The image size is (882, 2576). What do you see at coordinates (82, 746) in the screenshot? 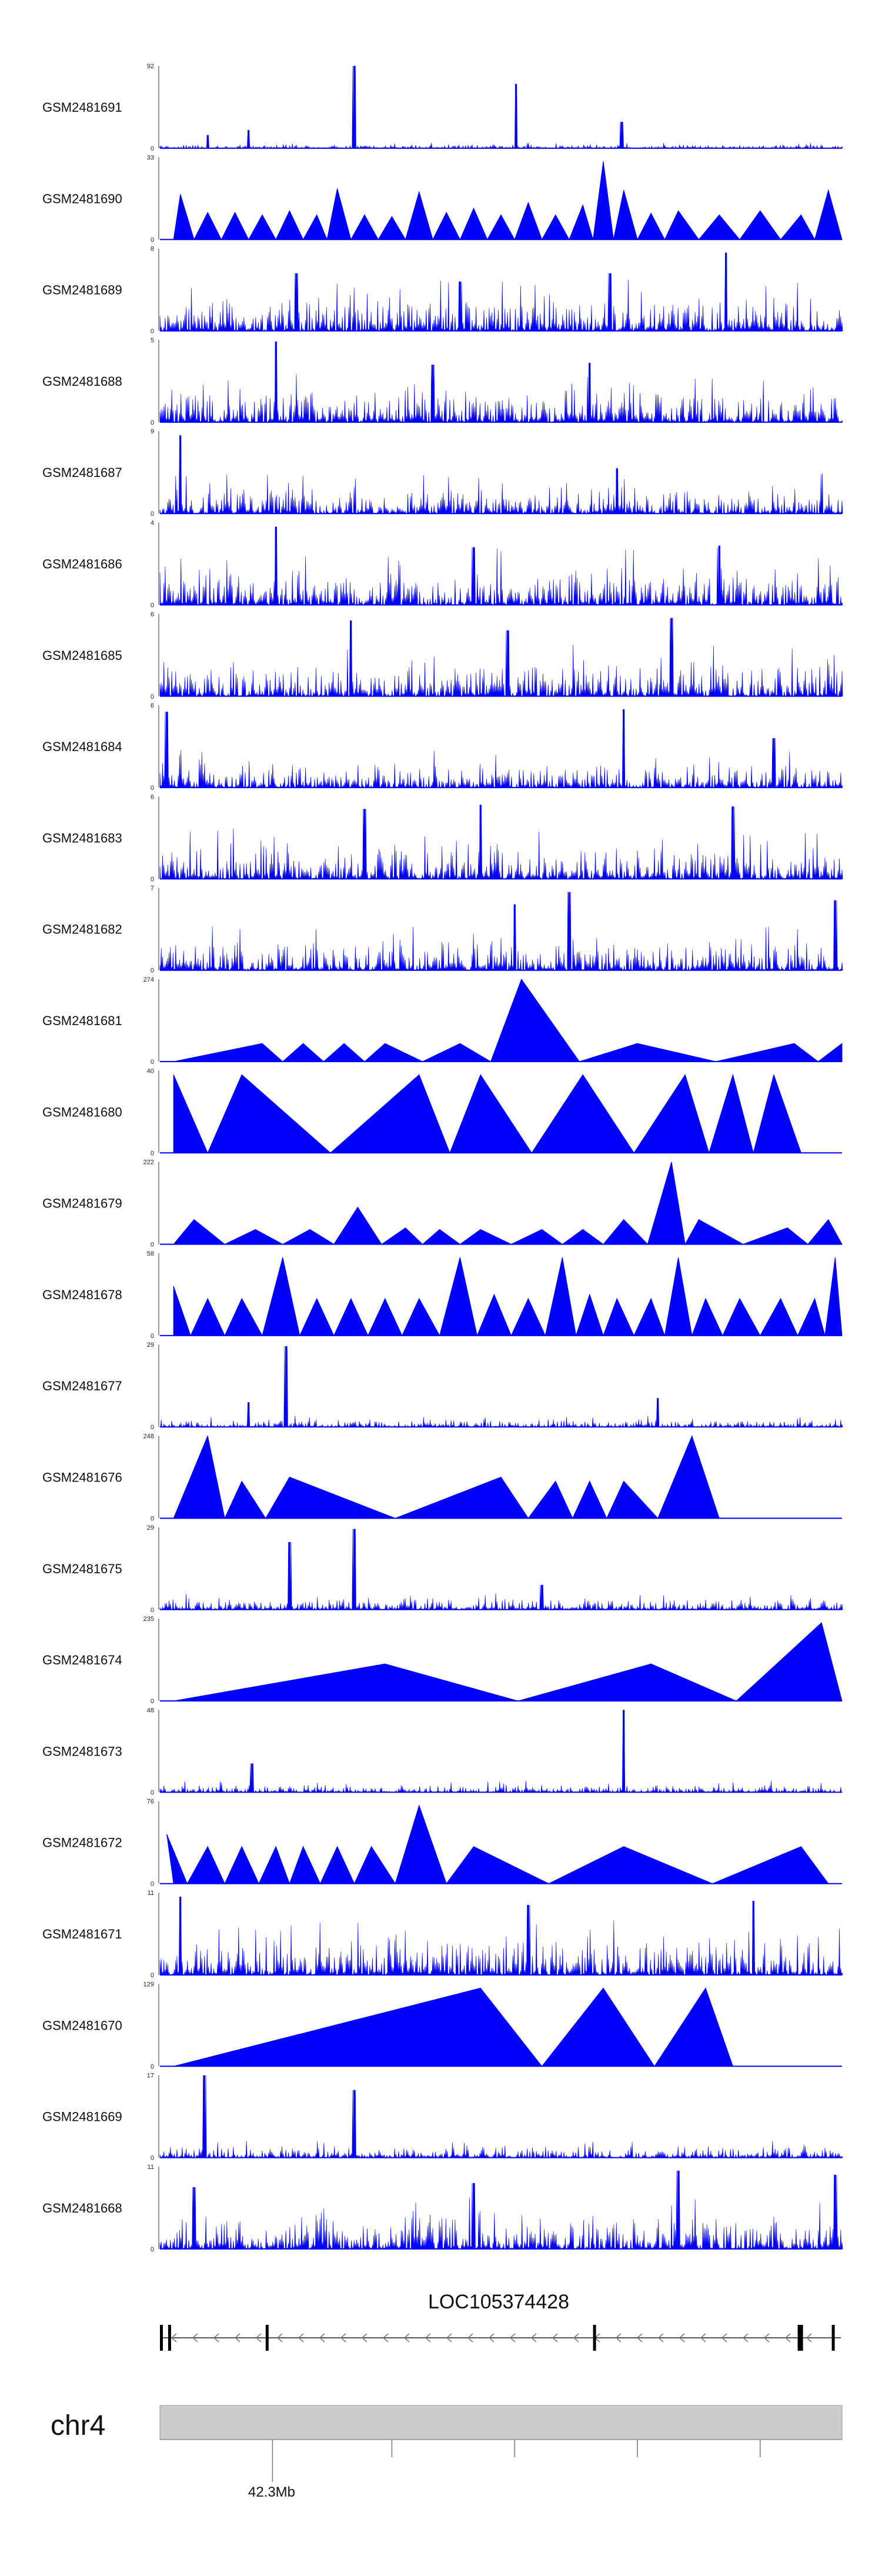
I see `track-sample-label: GSM2481684` at bounding box center [82, 746].